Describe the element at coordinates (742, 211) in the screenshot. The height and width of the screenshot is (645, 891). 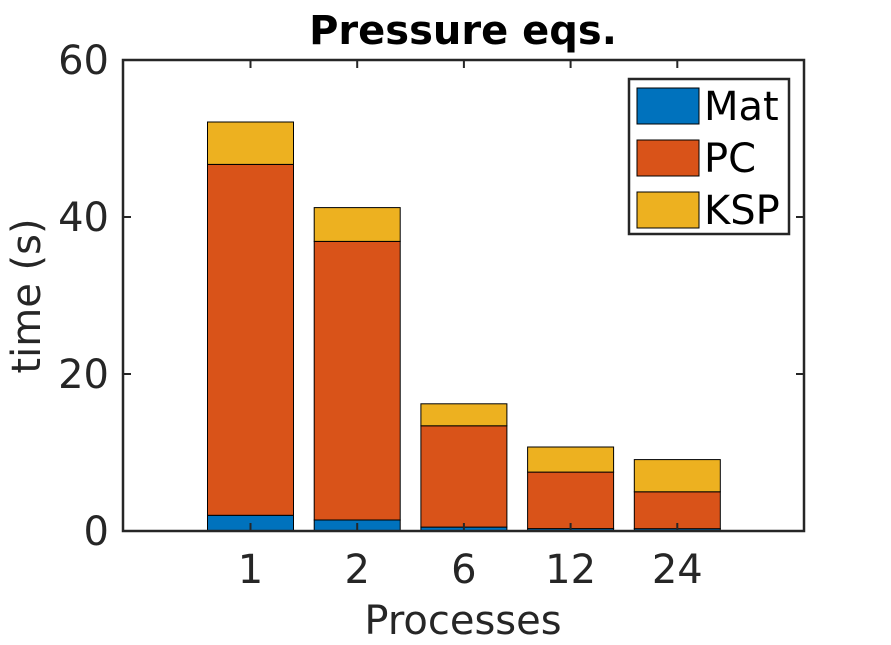
I see `legend-label-ksp: KSP` at that location.